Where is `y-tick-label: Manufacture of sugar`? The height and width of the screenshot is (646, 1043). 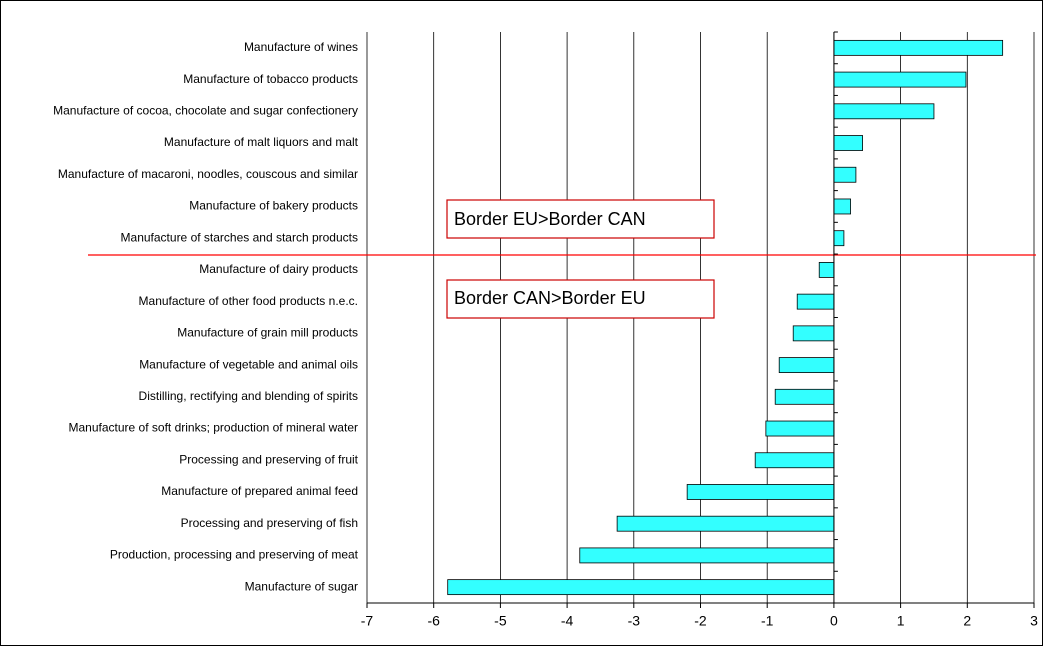 y-tick-label: Manufacture of sugar is located at coordinates (301, 586).